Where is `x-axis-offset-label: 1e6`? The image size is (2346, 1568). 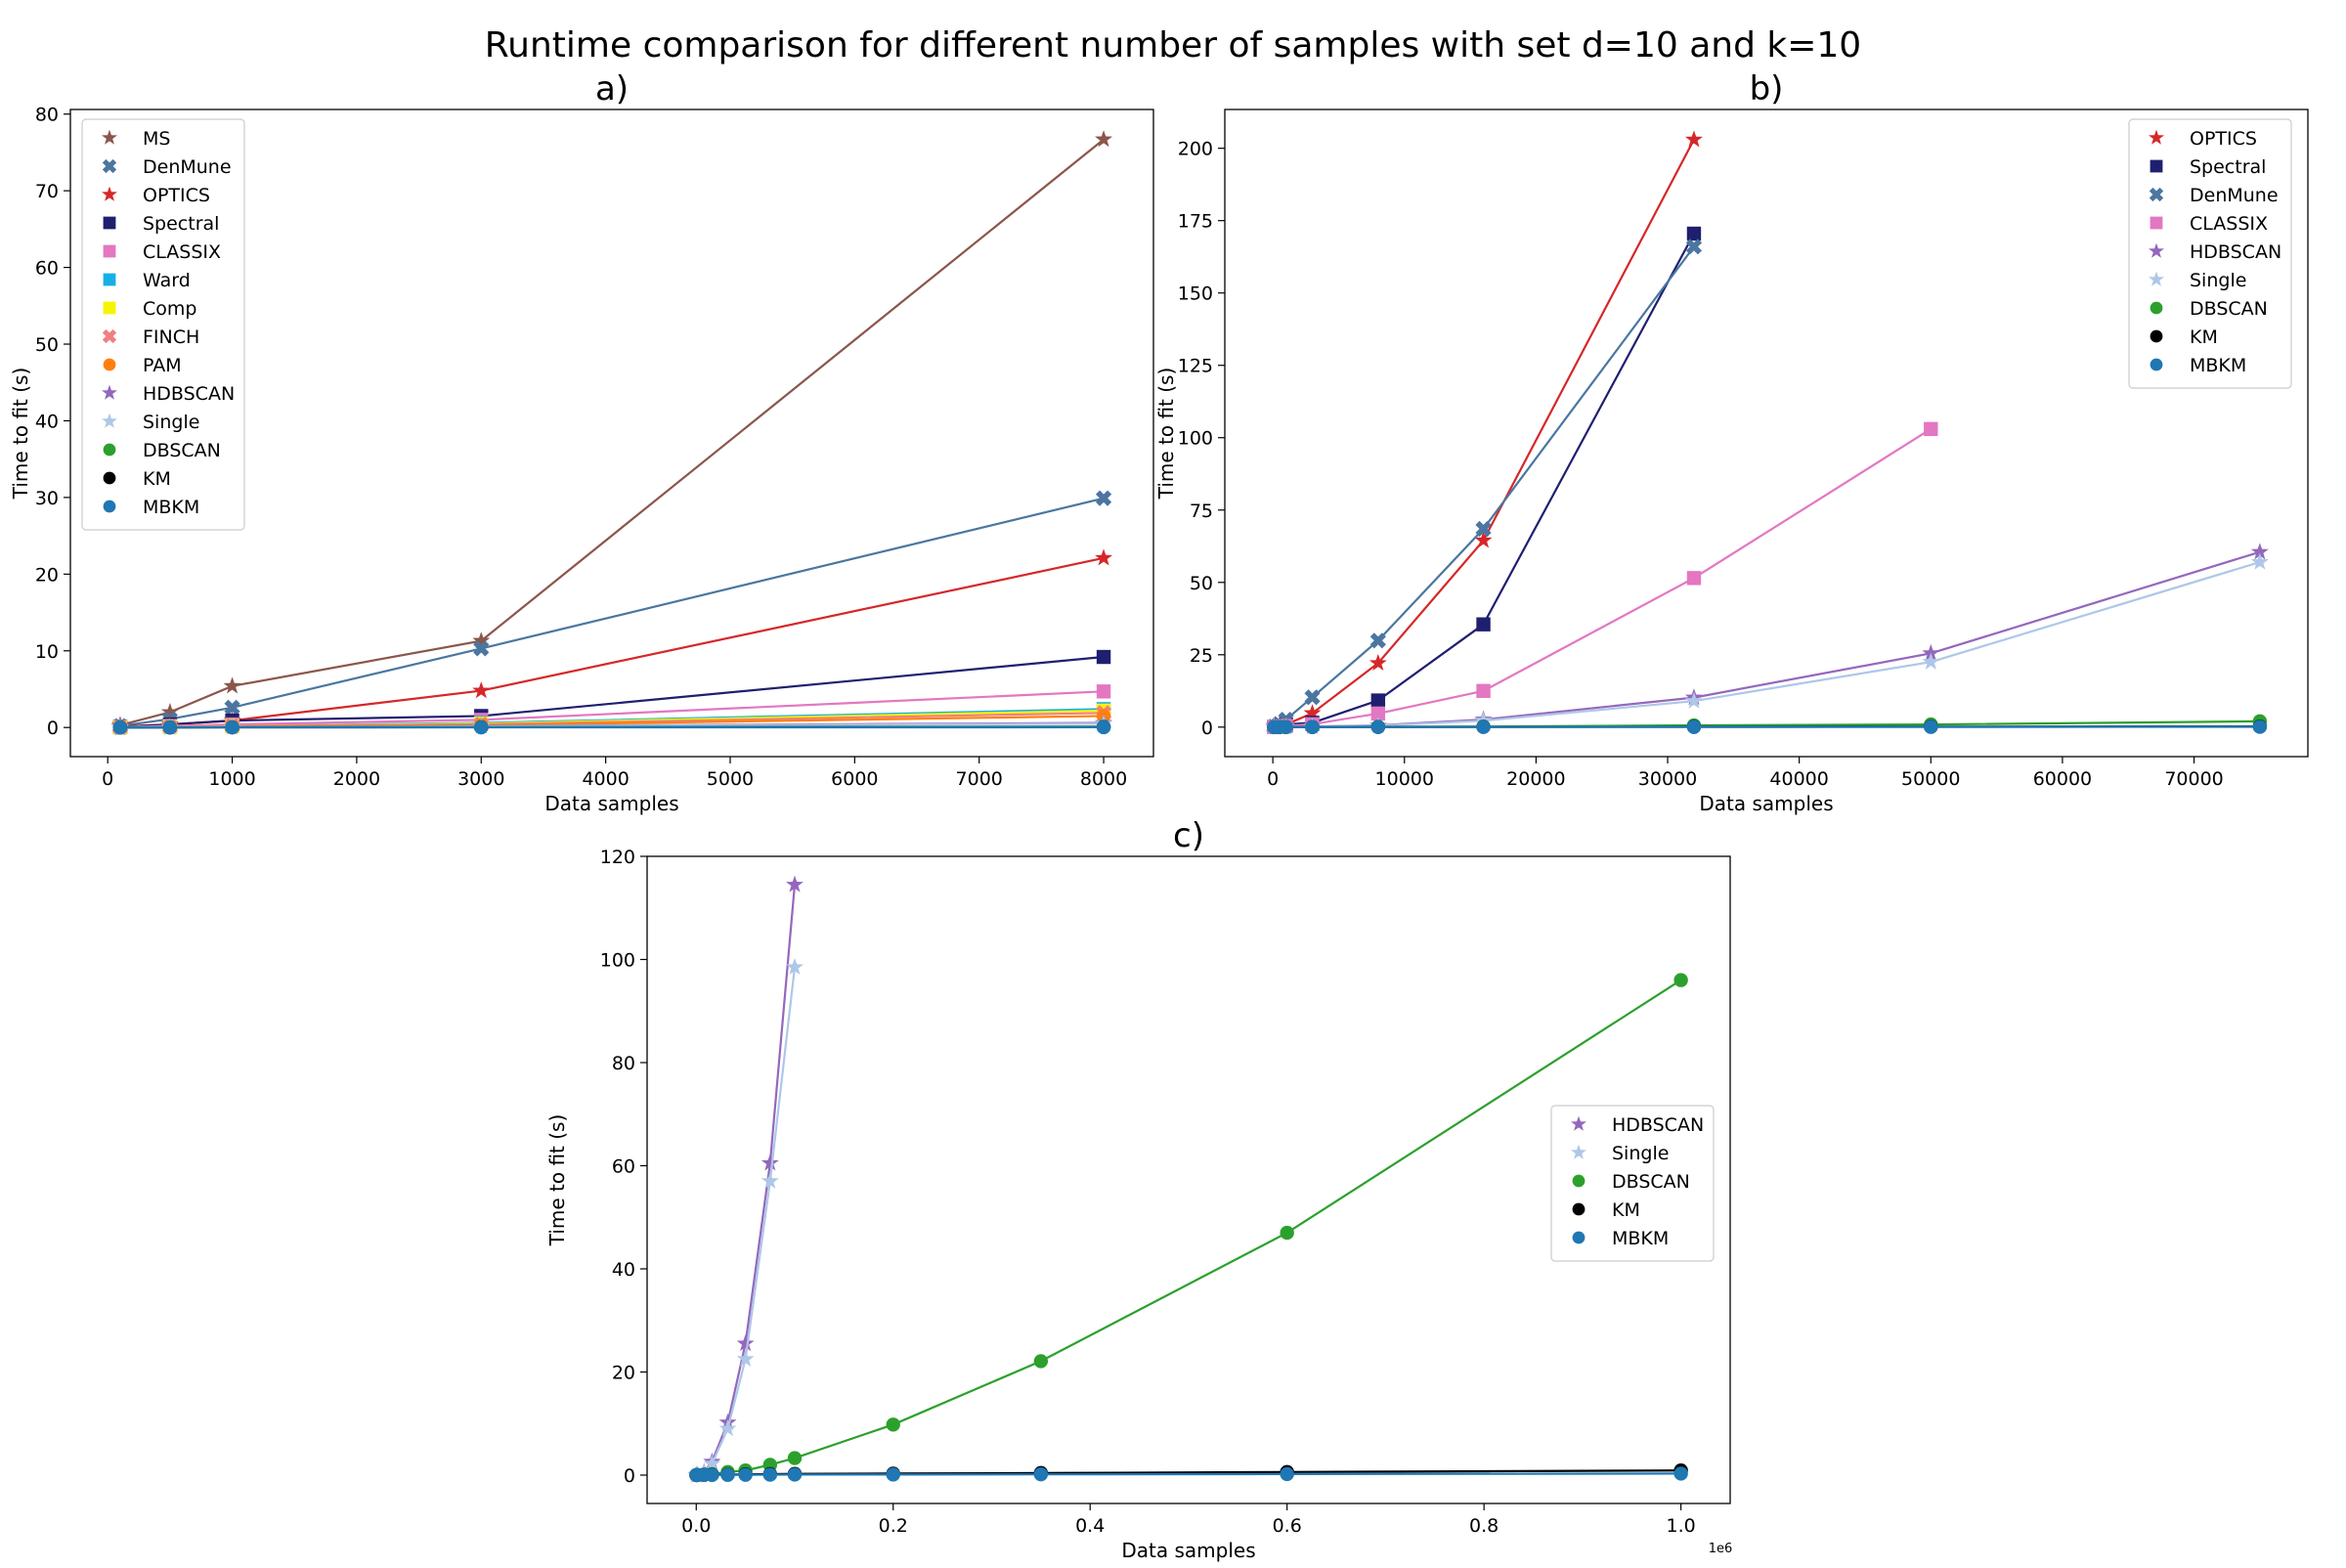
x-axis-offset-label: 1e6 is located at coordinates (1721, 1549).